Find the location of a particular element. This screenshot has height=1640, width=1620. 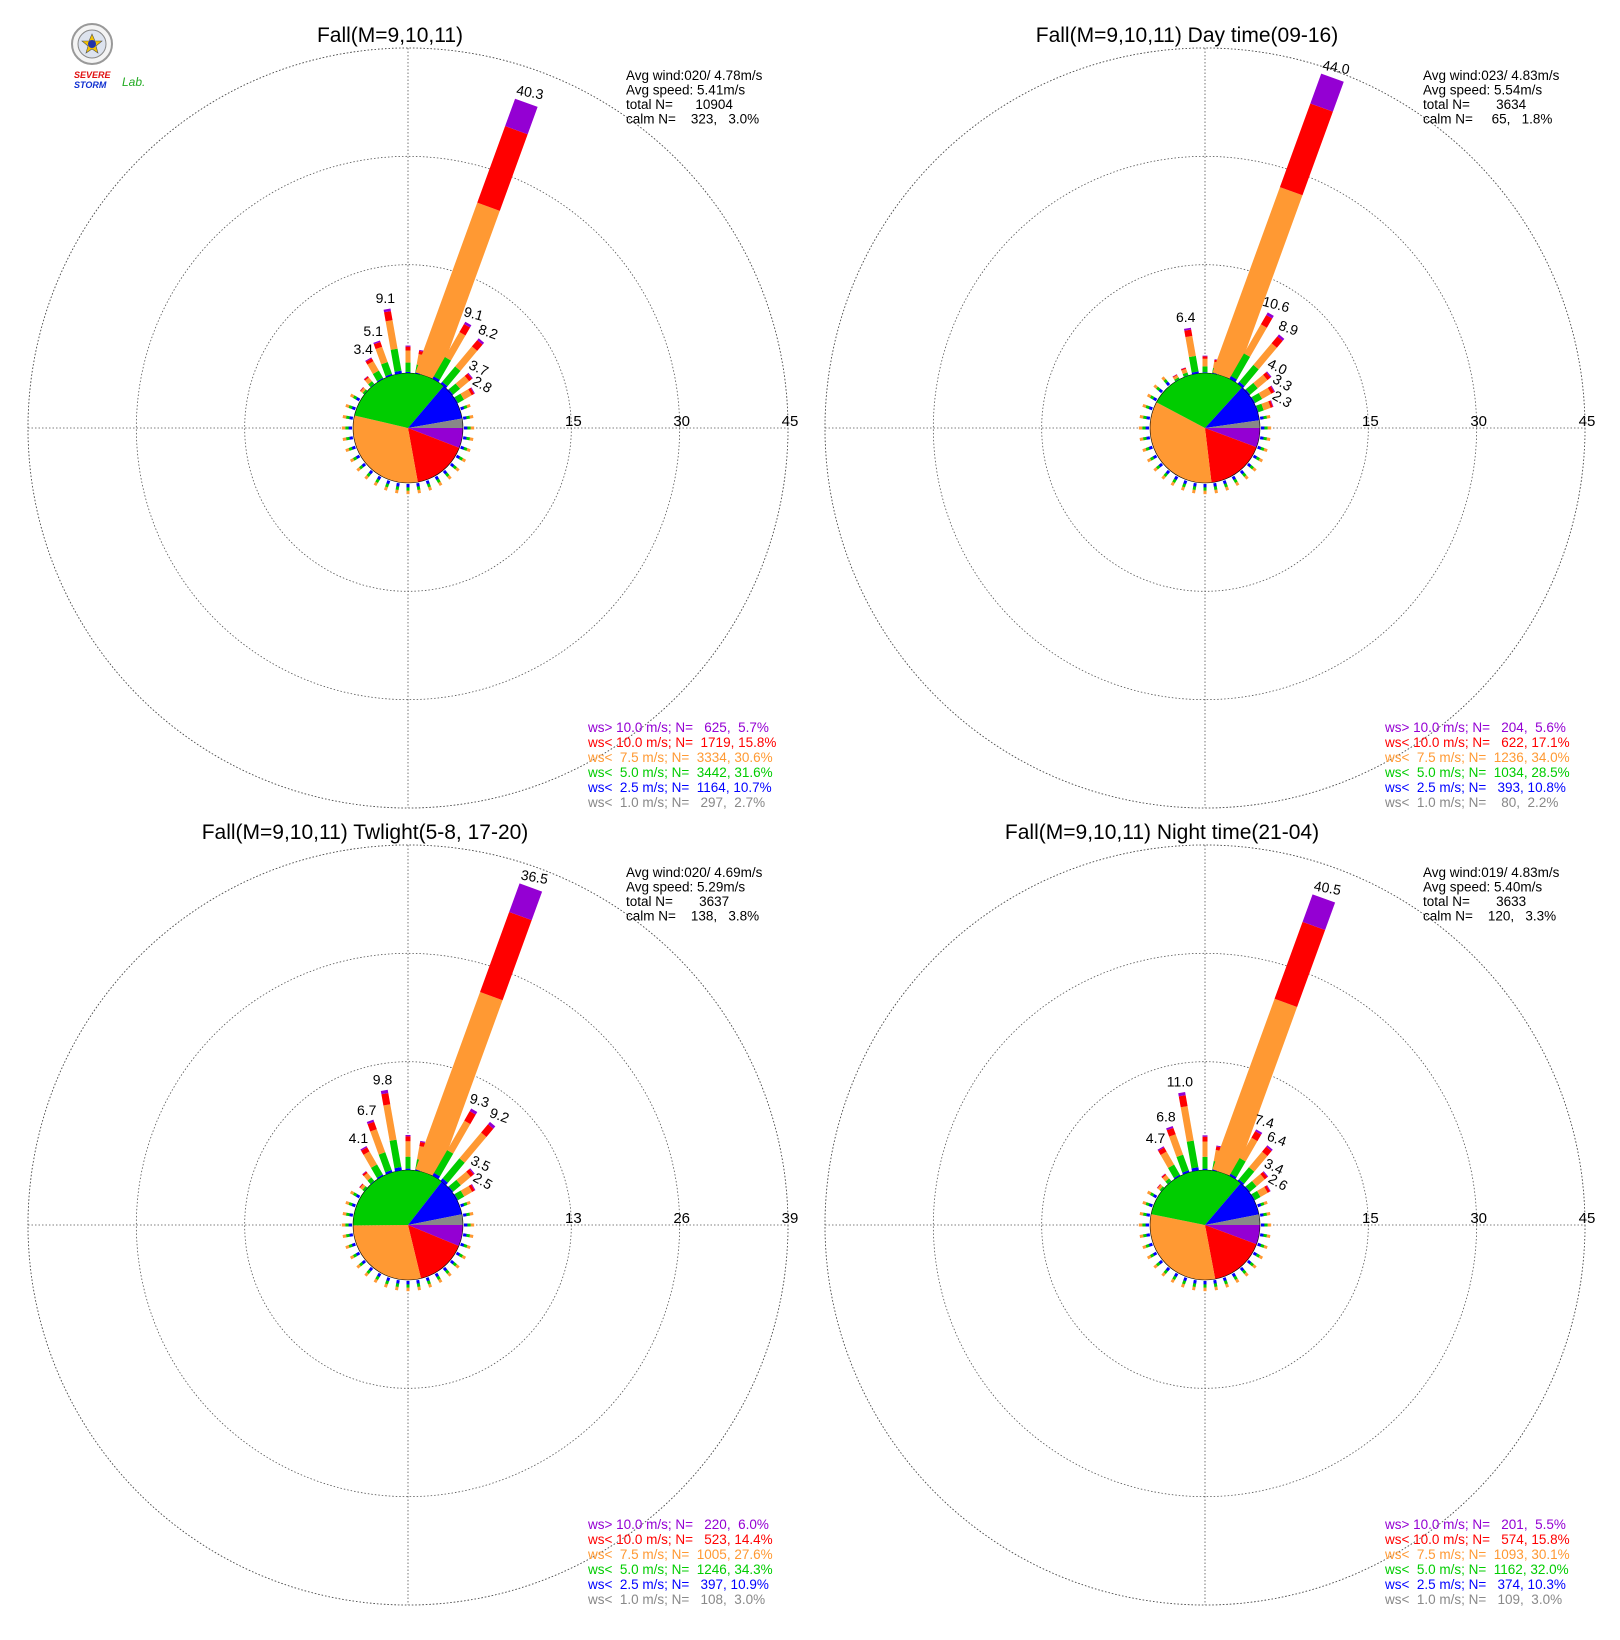

direction-bar-340: 5.1 is located at coordinates (378, 350).